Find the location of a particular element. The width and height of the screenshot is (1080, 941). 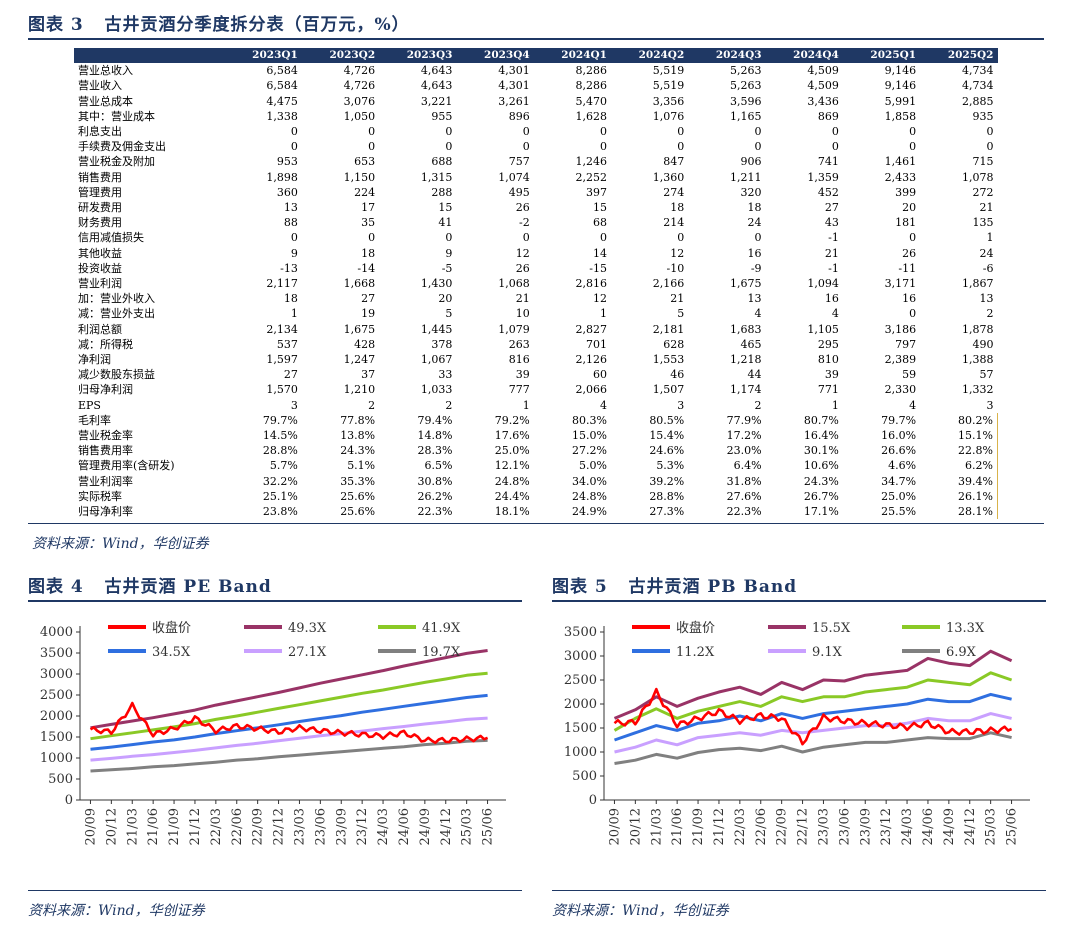

table-cell: 688 is located at coordinates (442, 162).